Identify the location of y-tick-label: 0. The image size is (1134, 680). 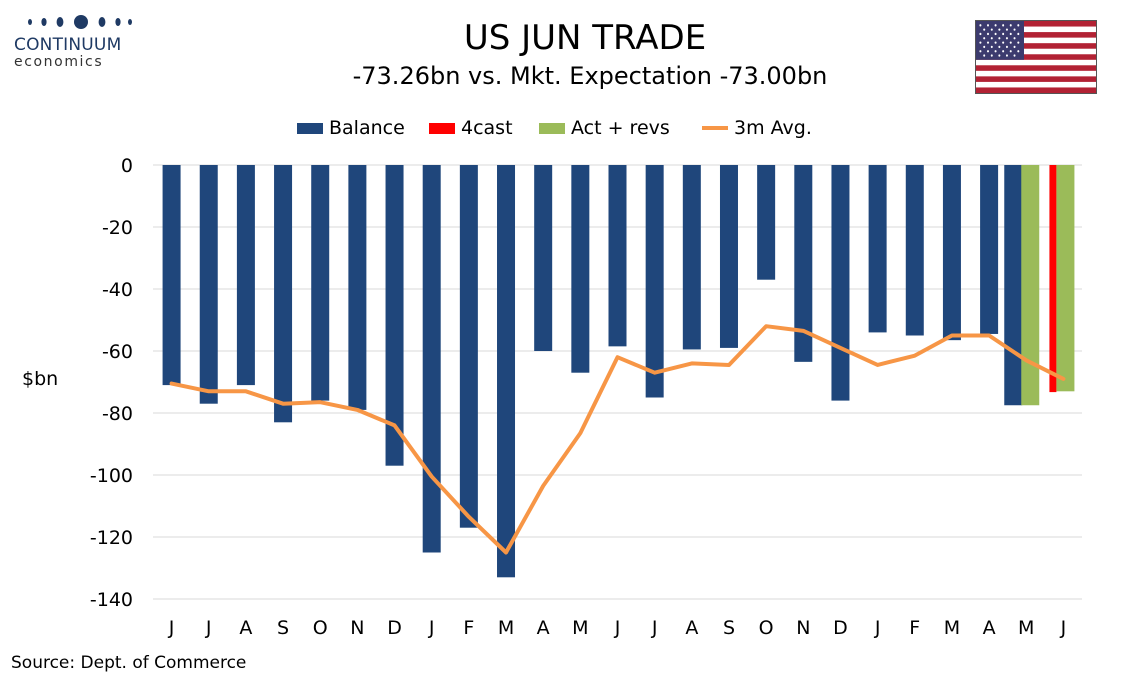
(127, 166).